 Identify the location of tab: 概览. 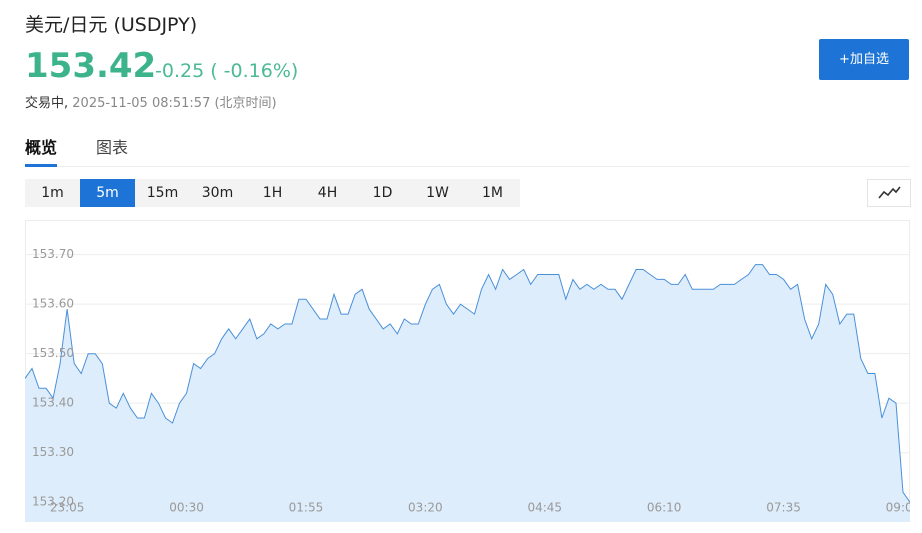
(41, 150).